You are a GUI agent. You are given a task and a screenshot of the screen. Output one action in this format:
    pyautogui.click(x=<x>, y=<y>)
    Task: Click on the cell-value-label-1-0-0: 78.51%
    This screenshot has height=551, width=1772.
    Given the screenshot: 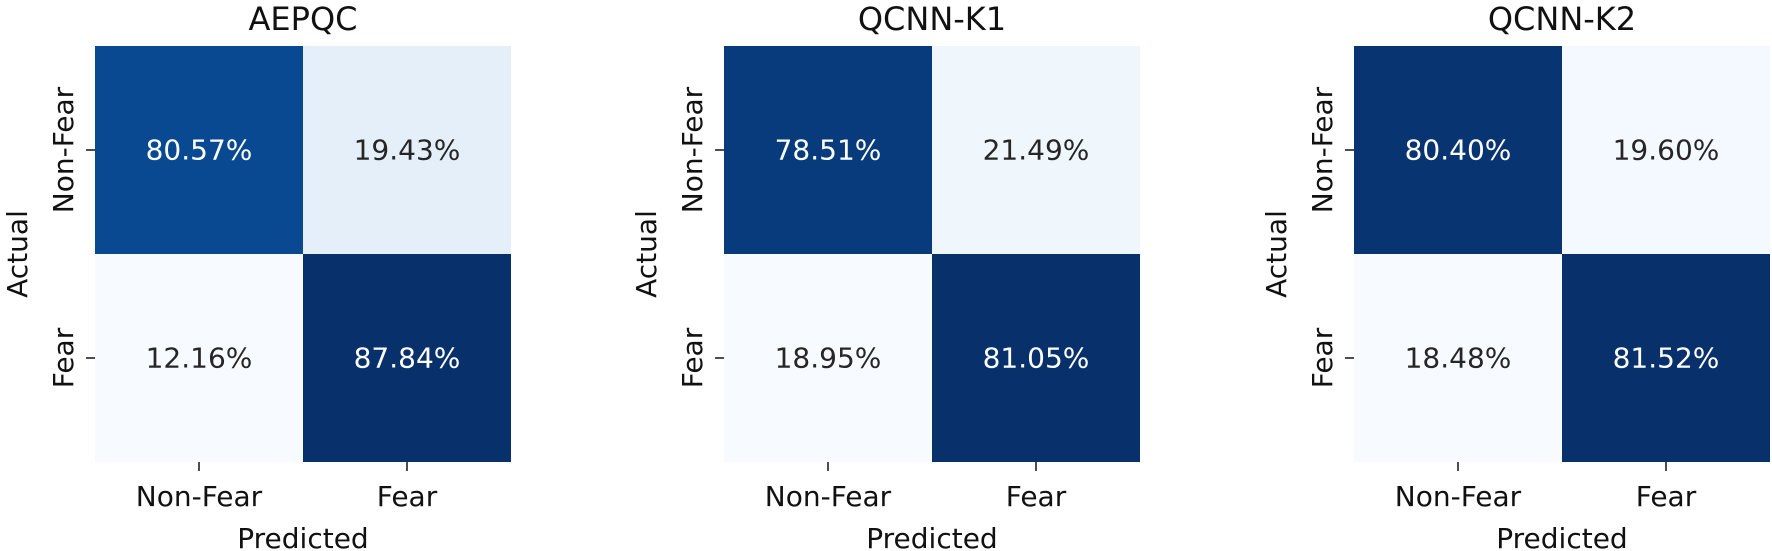 What is the action you would take?
    pyautogui.click(x=828, y=150)
    